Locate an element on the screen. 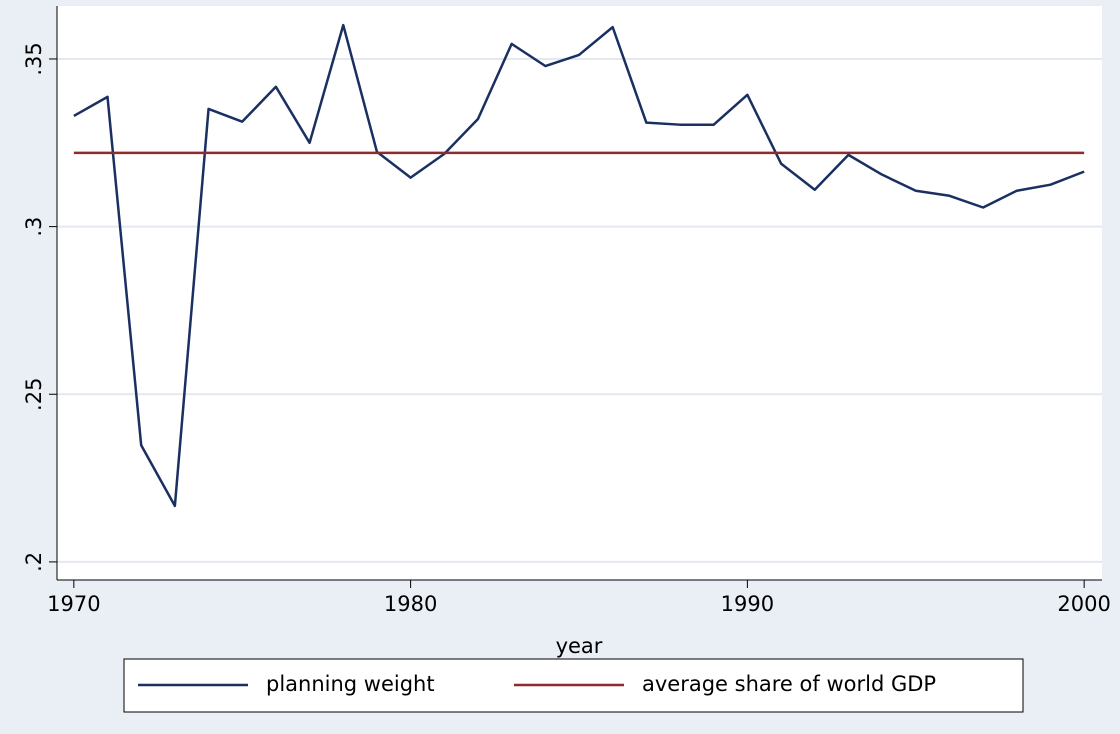 This screenshot has width=1120, height=734. x-axis-label: year is located at coordinates (579, 646).